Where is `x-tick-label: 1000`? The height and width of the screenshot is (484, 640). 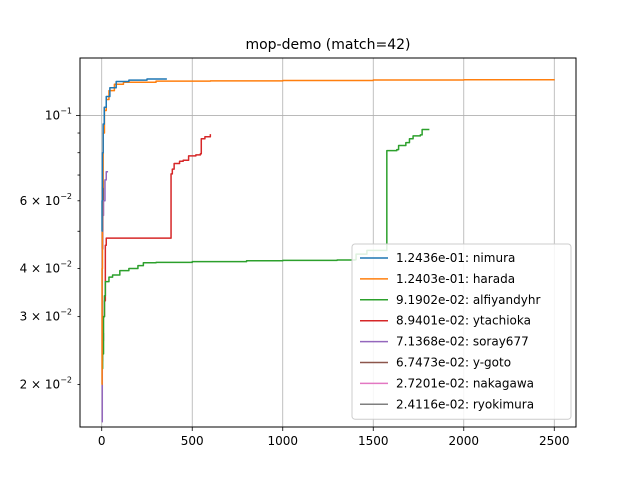
x-tick-label: 1000 is located at coordinates (282, 441).